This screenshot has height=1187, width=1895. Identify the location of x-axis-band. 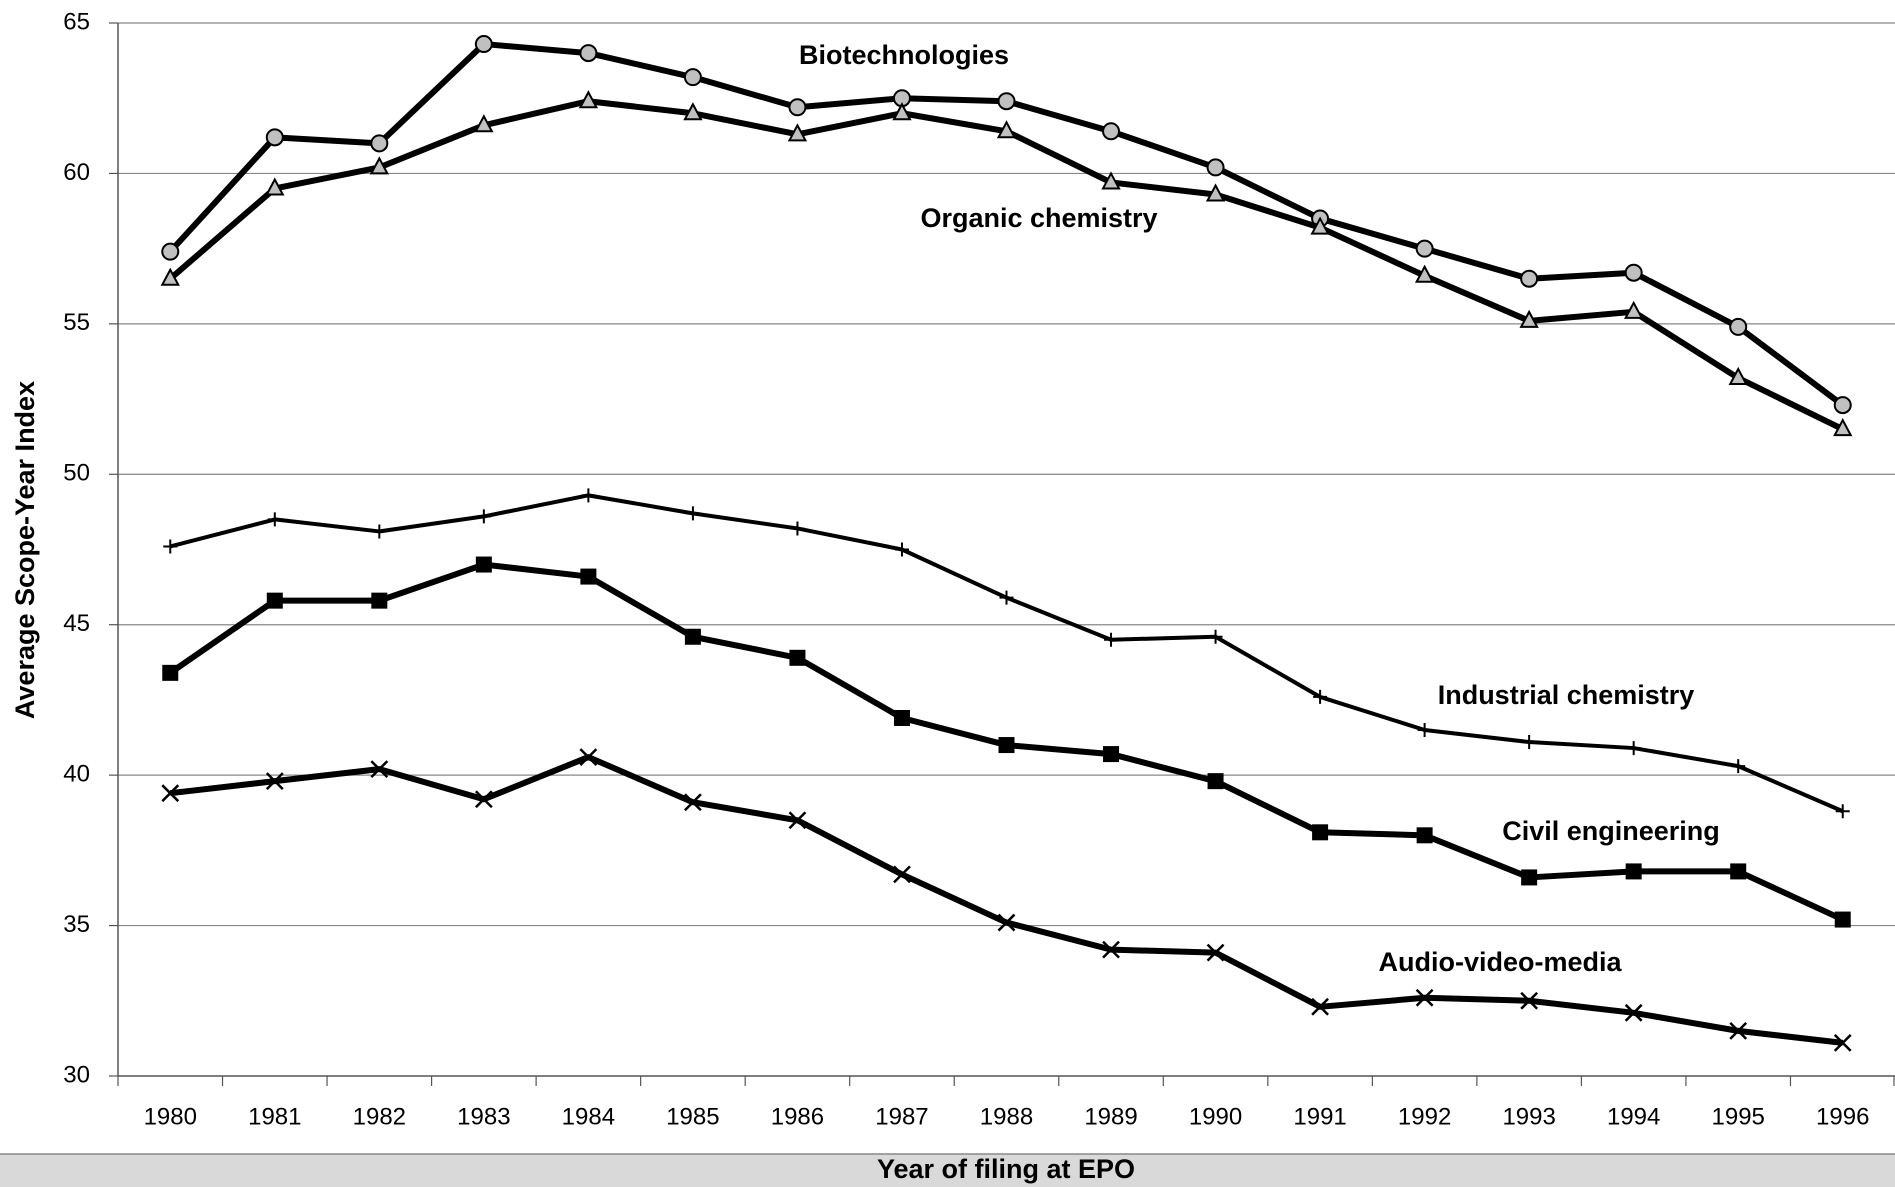
(947, 1170).